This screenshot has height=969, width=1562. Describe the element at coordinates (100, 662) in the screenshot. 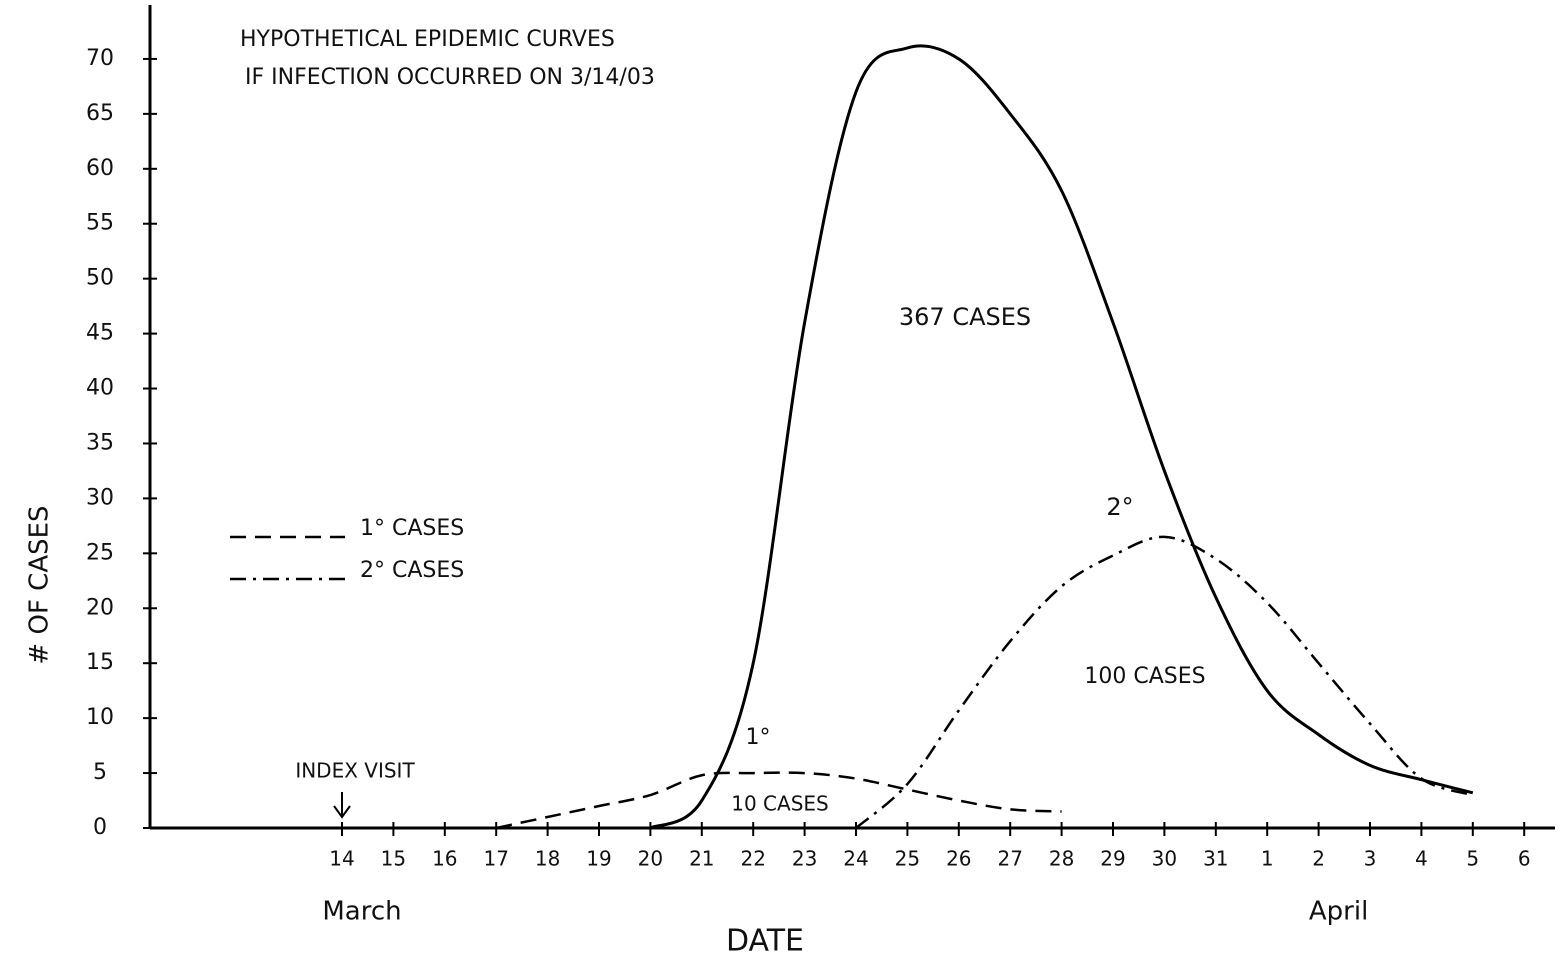

I see `y-tick-label: 15` at that location.